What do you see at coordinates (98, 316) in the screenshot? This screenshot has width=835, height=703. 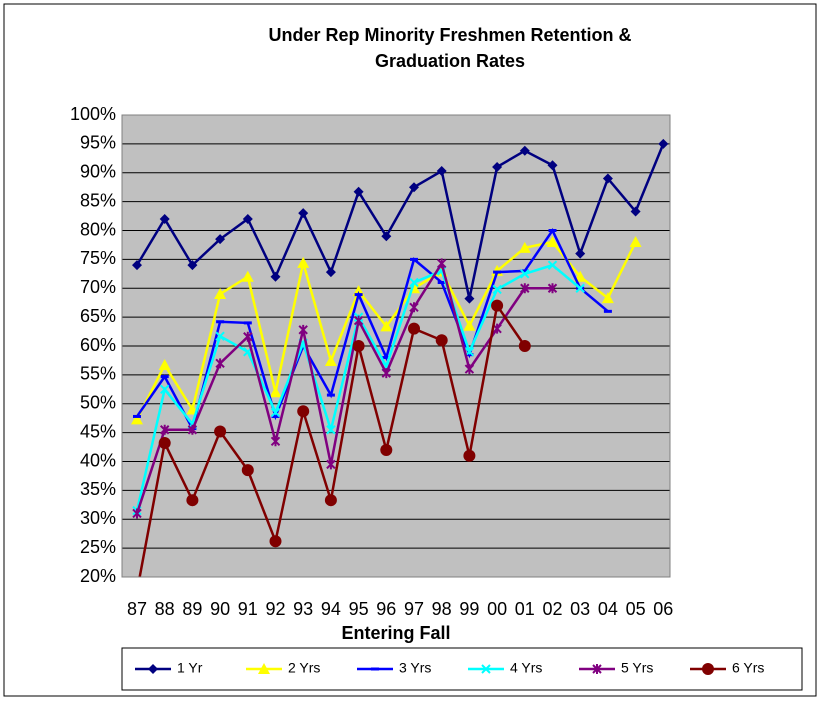 I see `y-tick-label: 65%` at bounding box center [98, 316].